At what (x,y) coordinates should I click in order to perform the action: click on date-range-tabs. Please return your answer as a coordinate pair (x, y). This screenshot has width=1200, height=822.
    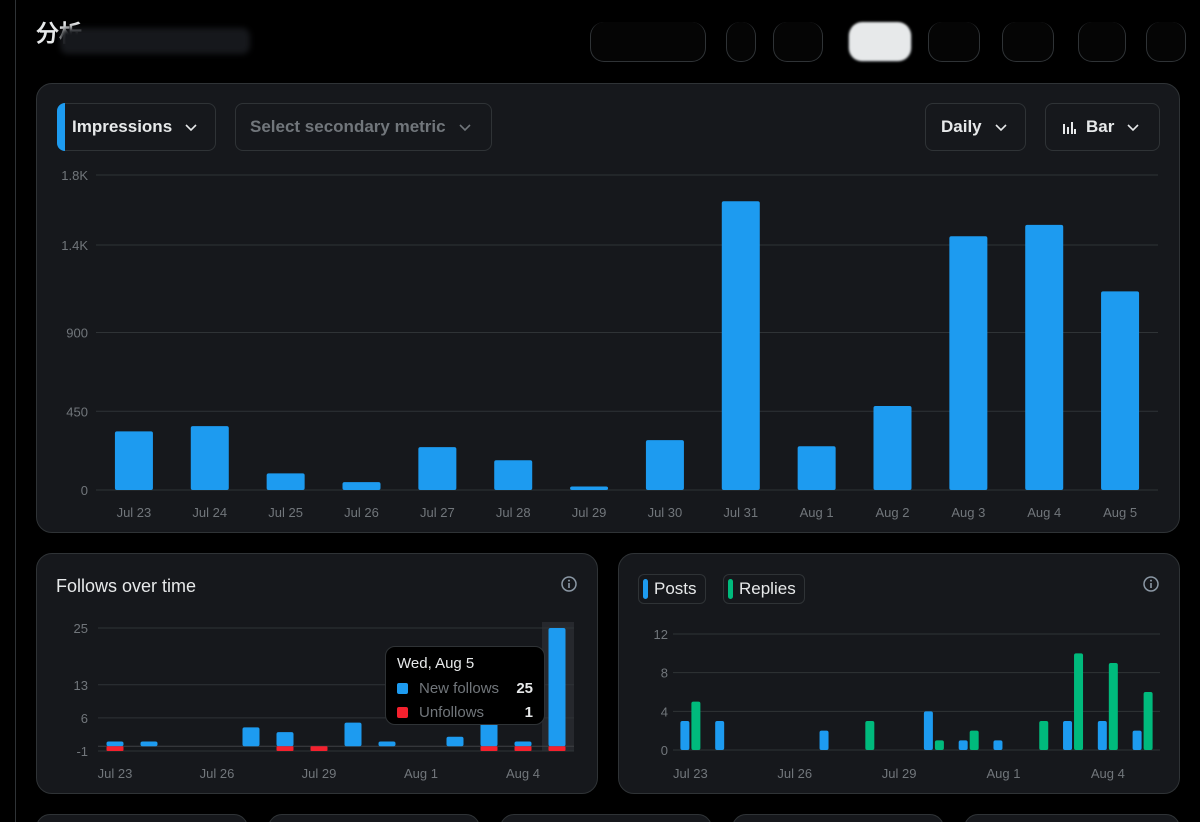
    Looking at the image, I should click on (890, 42).